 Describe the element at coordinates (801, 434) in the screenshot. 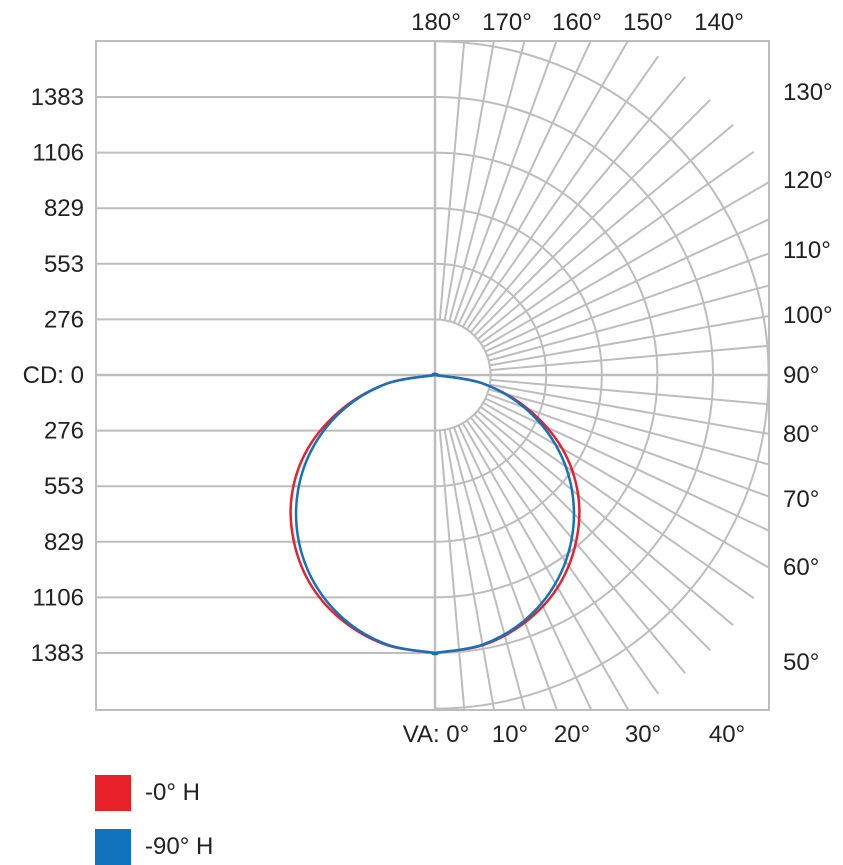

I see `angle-tick-right: 80°` at that location.